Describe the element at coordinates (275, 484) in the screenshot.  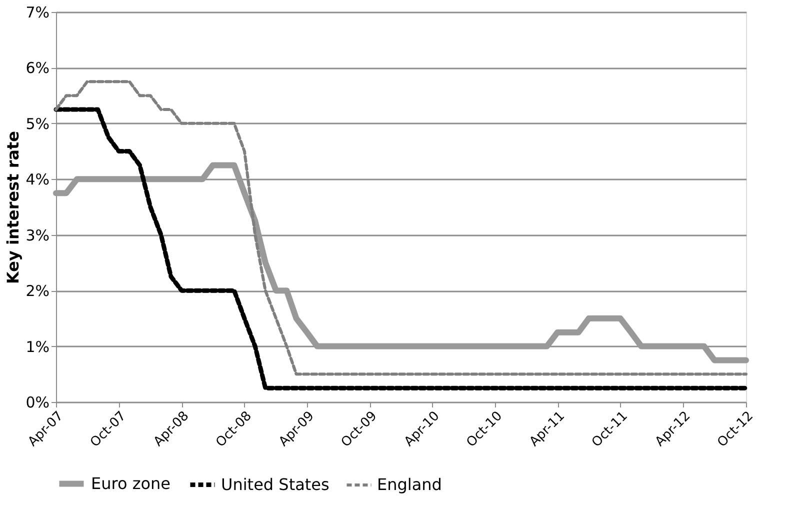
I see `legend-label: United States` at that location.